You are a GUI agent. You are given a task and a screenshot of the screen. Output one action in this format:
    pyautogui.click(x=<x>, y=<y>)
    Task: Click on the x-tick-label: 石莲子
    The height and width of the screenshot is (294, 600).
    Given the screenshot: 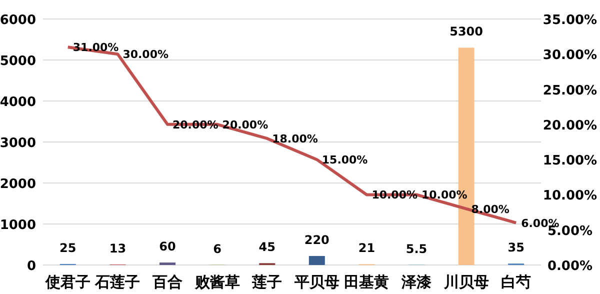 What is the action you would take?
    pyautogui.click(x=117, y=282)
    